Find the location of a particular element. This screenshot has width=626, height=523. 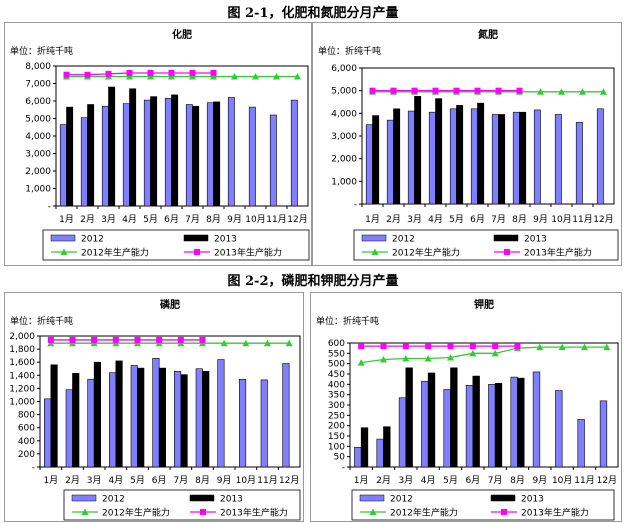

y-tick-label: 4,000 is located at coordinates (38, 137).